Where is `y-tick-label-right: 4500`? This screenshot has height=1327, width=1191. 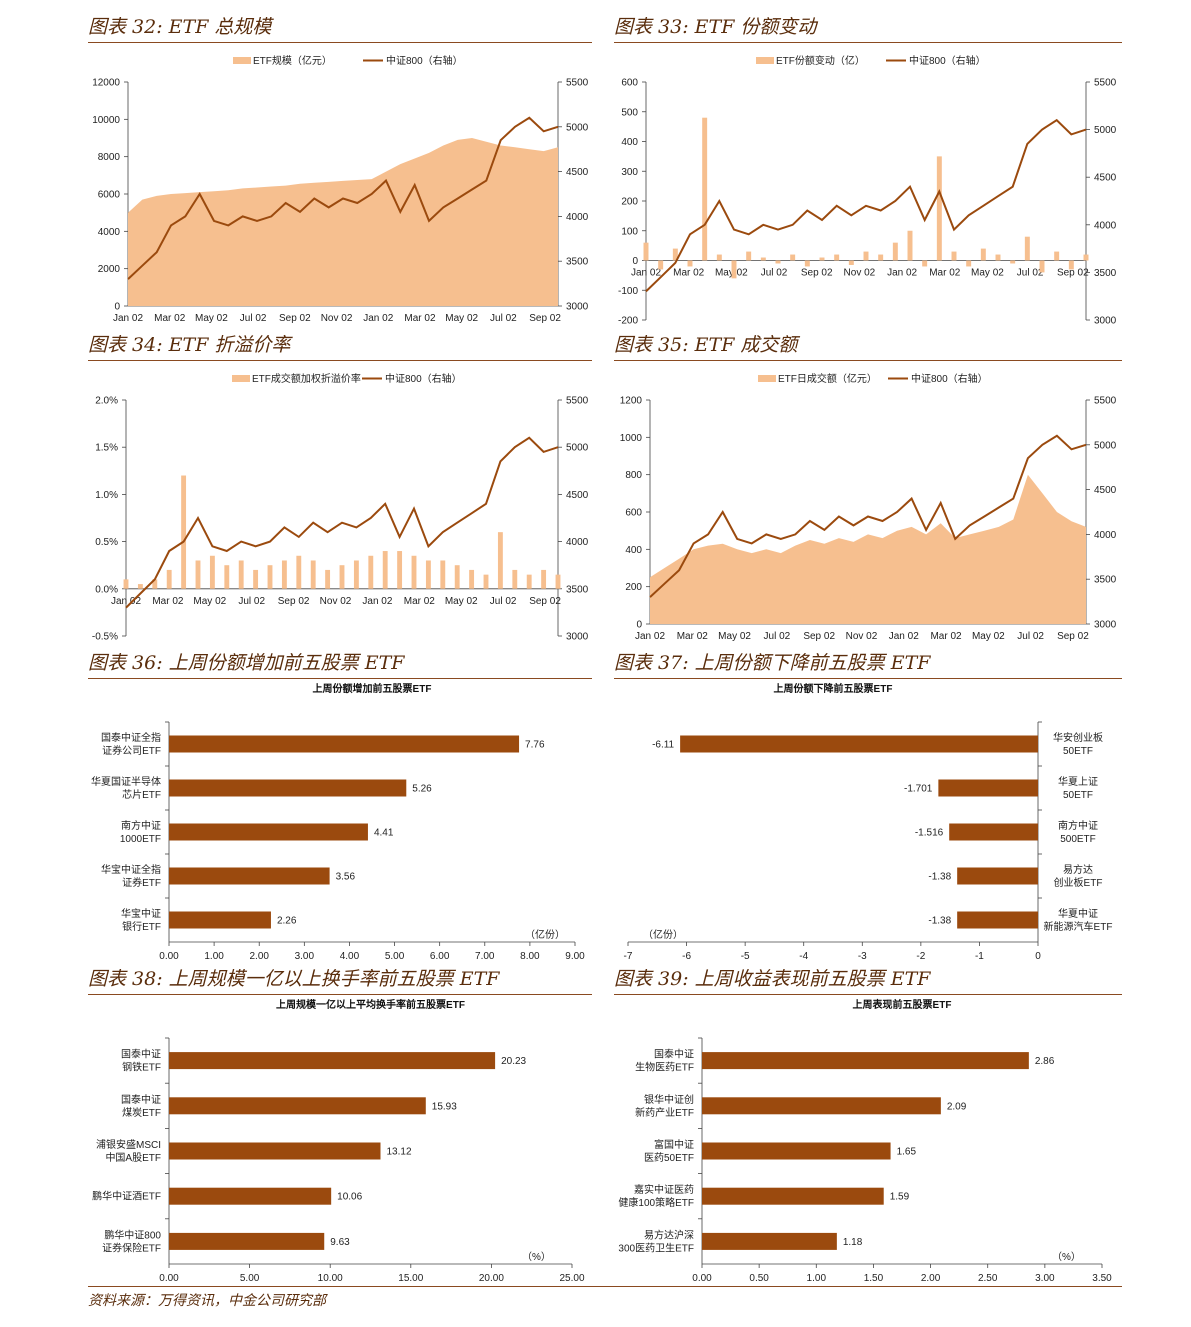
y-tick-label-right: 4500 is located at coordinates (577, 495).